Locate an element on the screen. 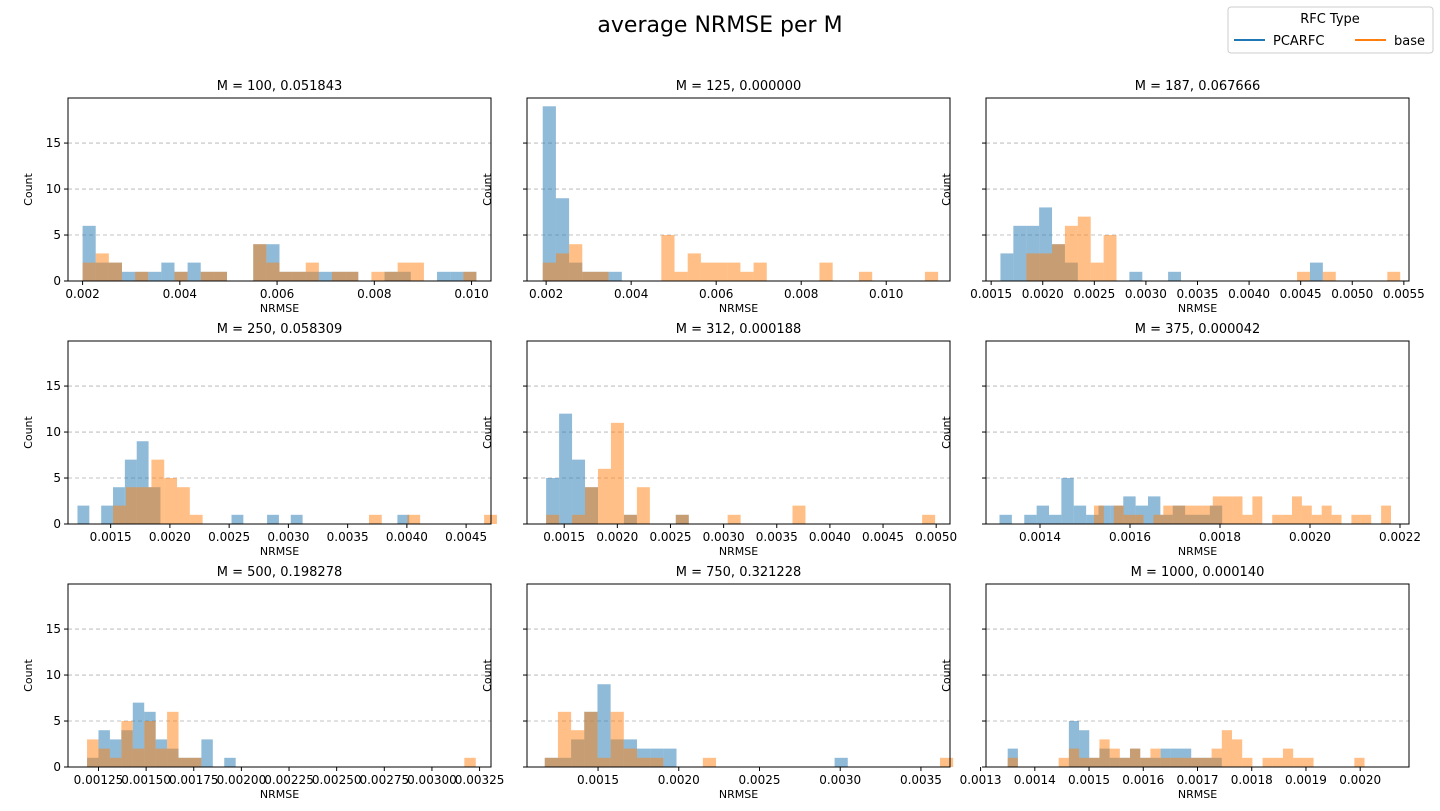 The width and height of the screenshot is (1440, 811). x-tick-label: 0.00300 is located at coordinates (432, 780).